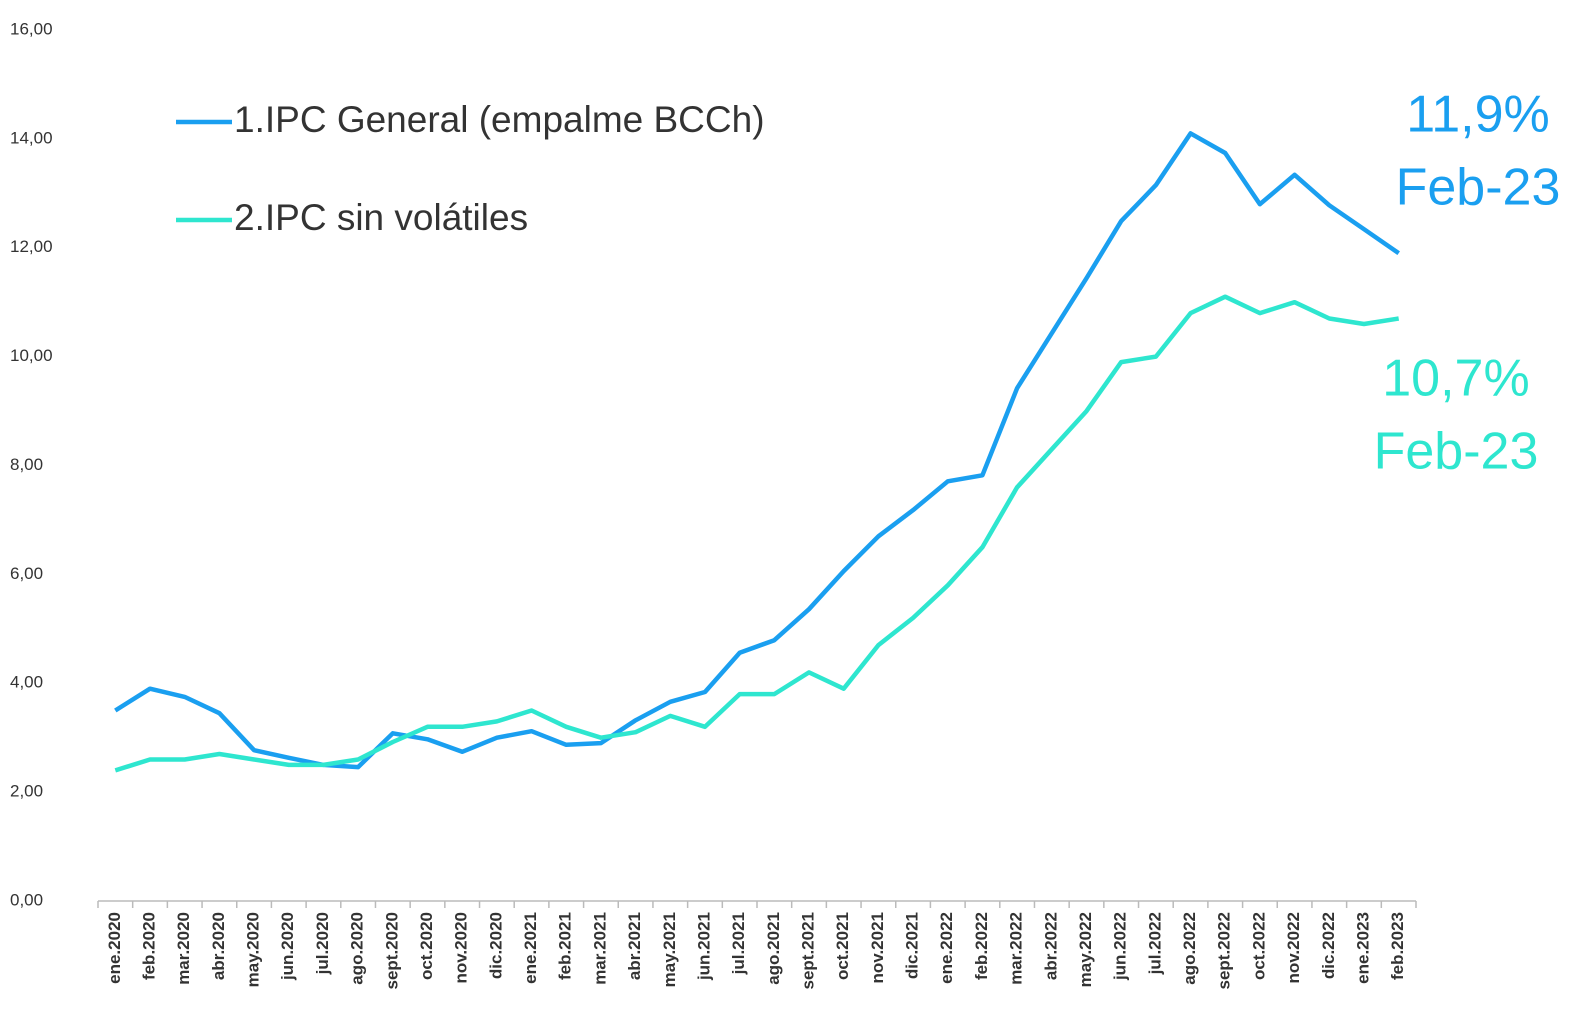 Image resolution: width=1588 pixels, height=1034 pixels. Describe the element at coordinates (912, 945) in the screenshot. I see `x-tick-label: dic.2021` at that location.